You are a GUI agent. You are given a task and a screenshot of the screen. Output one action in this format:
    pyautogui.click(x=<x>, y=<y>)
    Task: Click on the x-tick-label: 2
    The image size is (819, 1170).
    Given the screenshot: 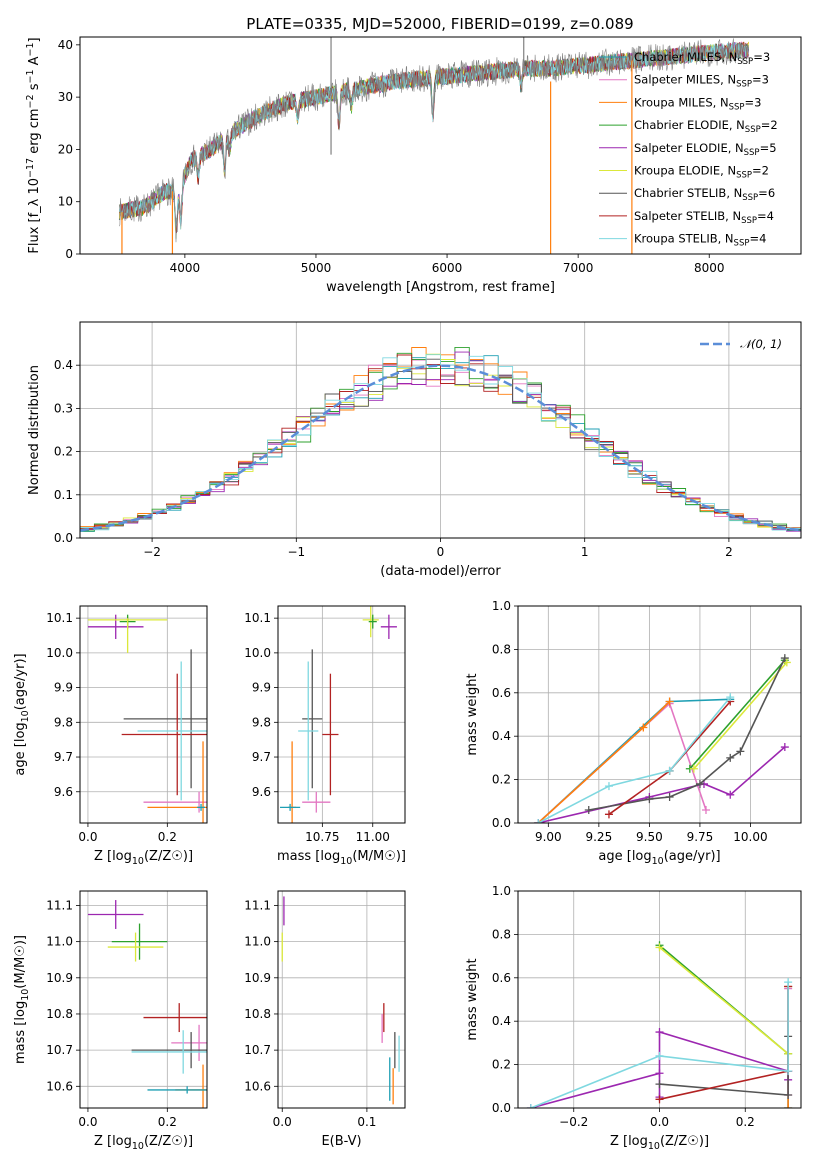 What is the action you would take?
    pyautogui.click(x=729, y=552)
    